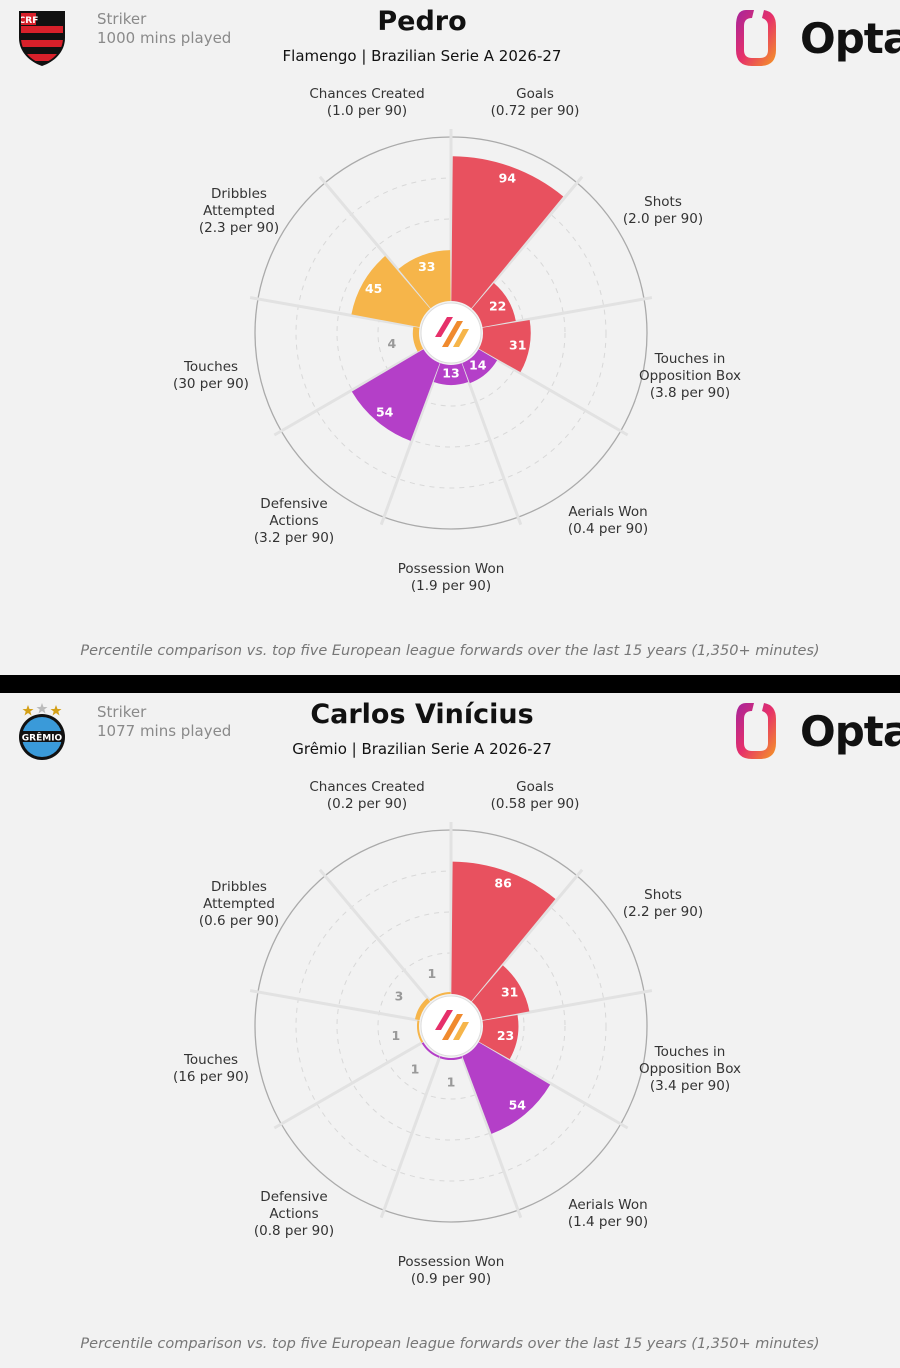 The image size is (900, 1368). I want to click on player-minutes: 1077 mins played, so click(164, 731).